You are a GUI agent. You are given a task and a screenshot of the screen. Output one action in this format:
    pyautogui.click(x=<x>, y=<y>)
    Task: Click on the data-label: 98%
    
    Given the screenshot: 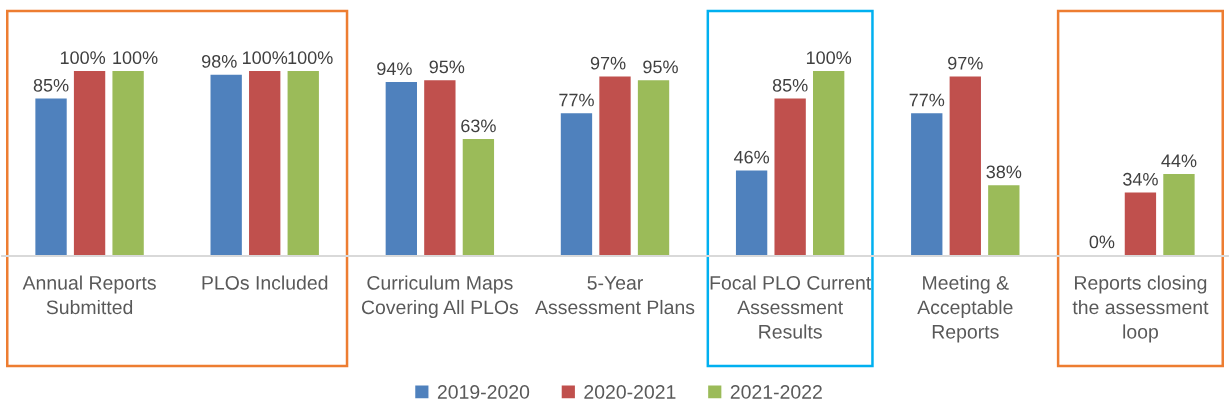 What is the action you would take?
    pyautogui.click(x=219, y=61)
    